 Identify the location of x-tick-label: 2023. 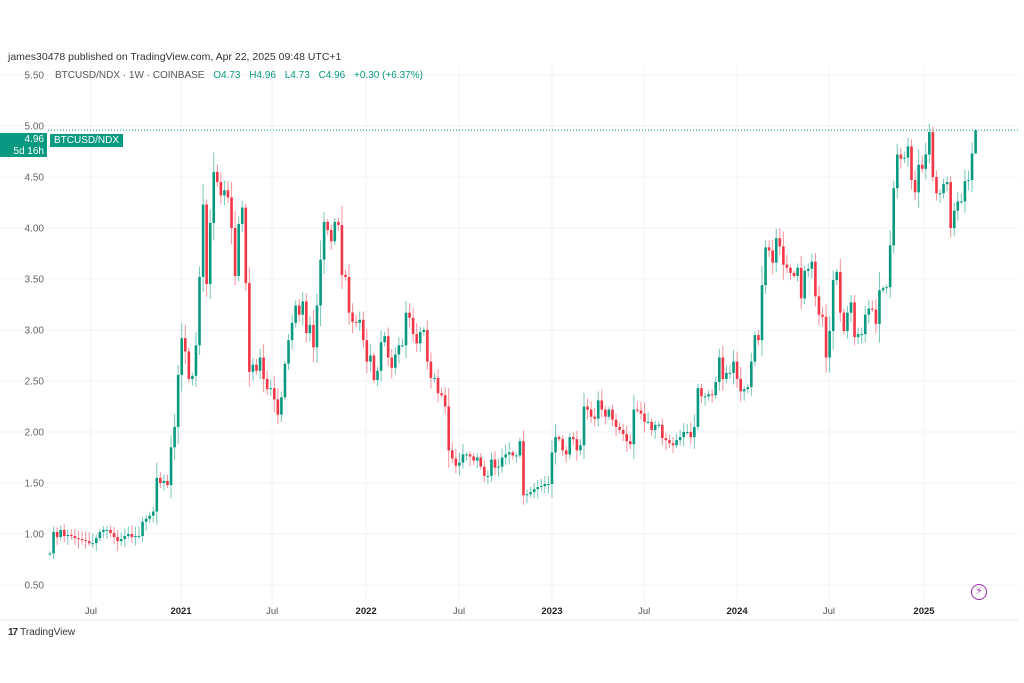
(551, 611).